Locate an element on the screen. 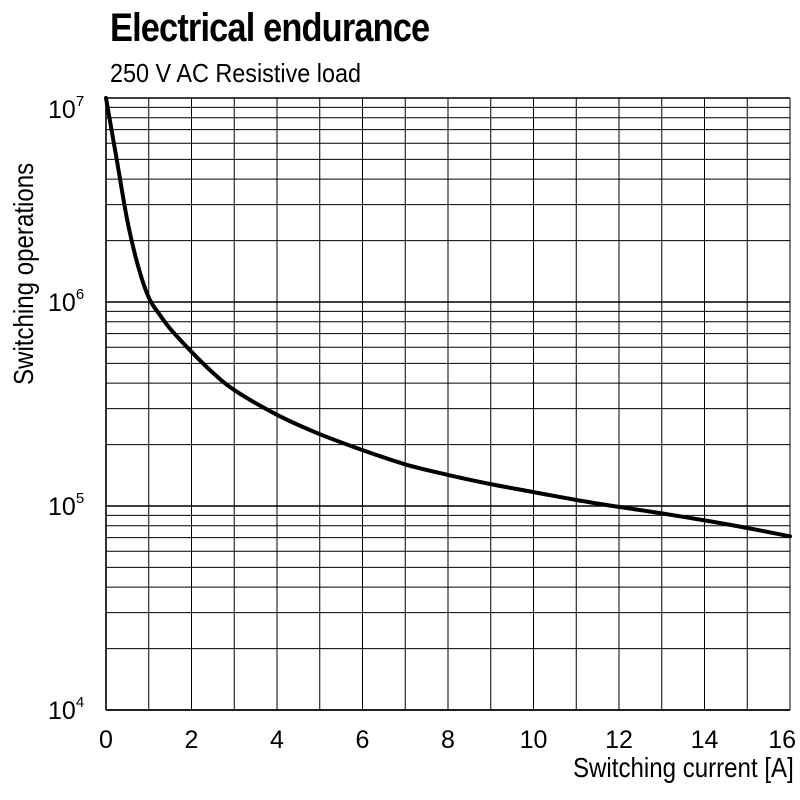  chart-subtitle: 250 V AC Resistive load is located at coordinates (236, 73).